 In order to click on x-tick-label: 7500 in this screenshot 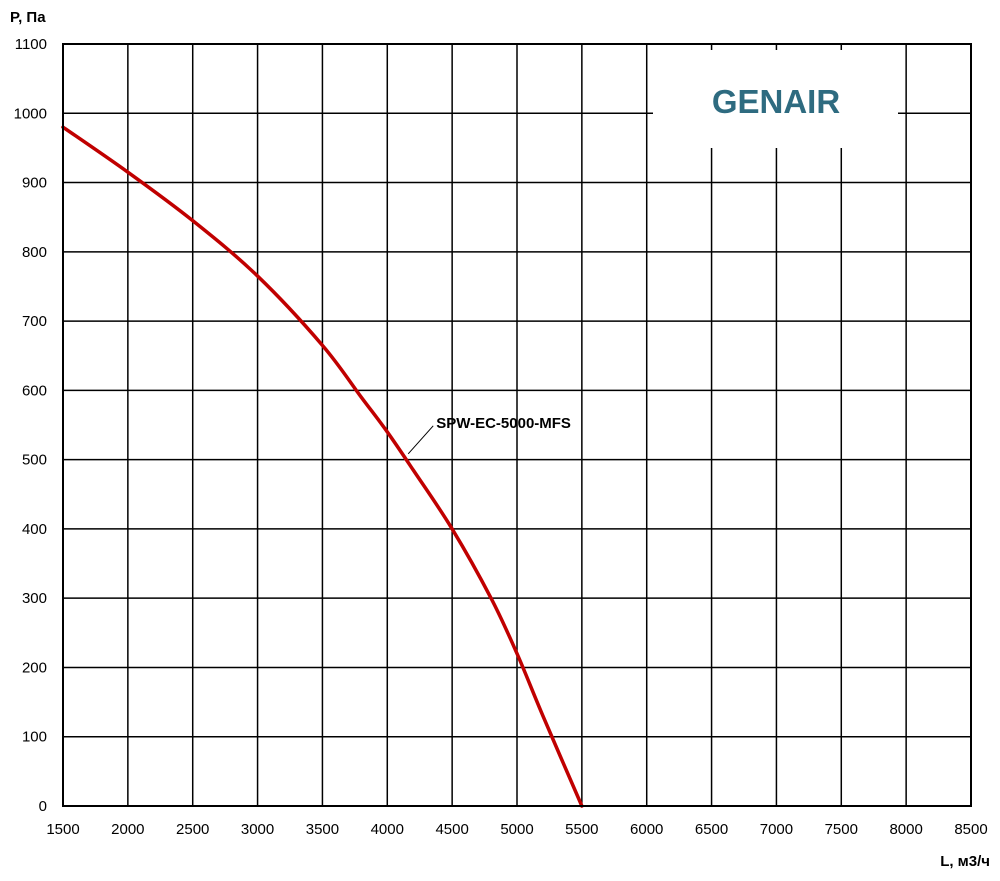, I will do `click(841, 829)`.